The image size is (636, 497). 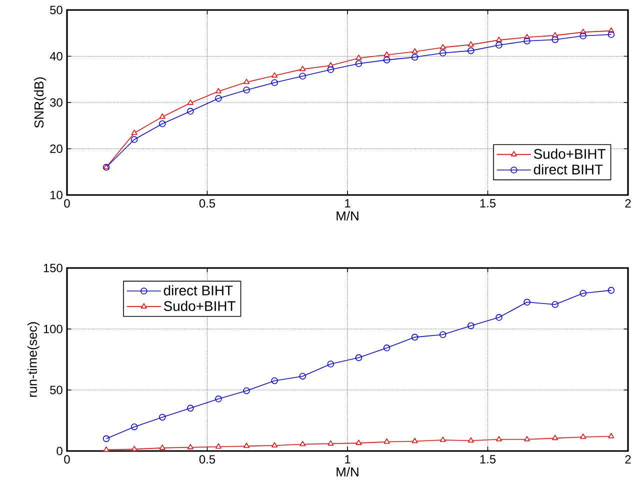 What do you see at coordinates (59, 451) in the screenshot?
I see `y-tick-label: 0` at bounding box center [59, 451].